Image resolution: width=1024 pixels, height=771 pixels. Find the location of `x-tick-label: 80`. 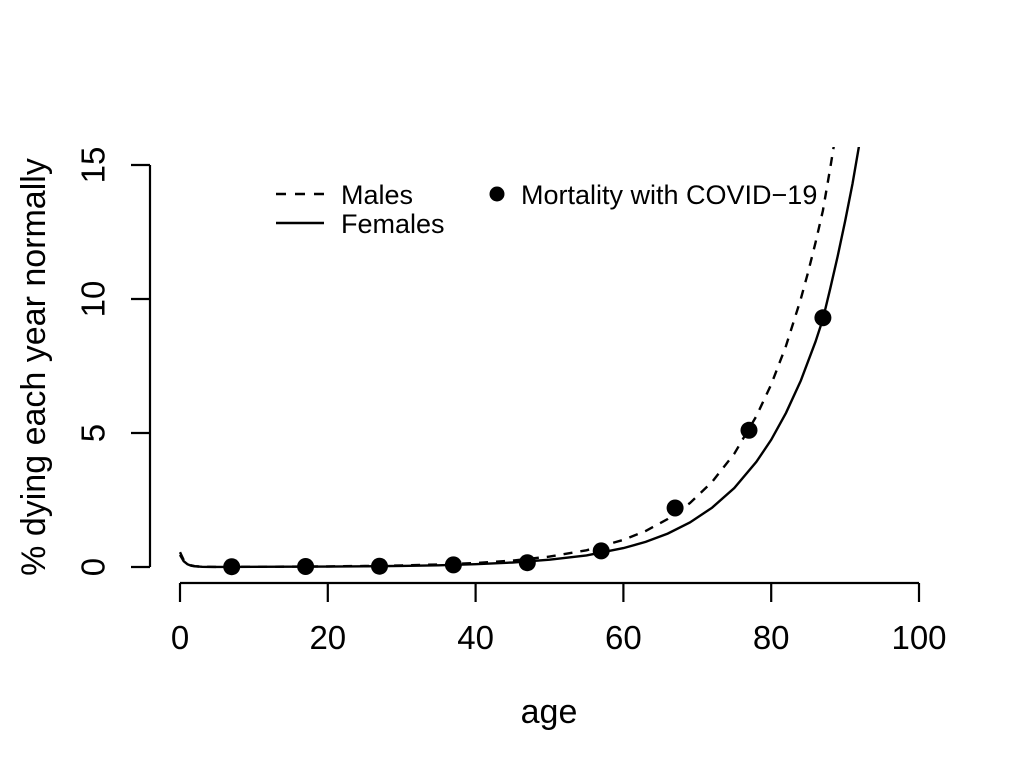

x-tick-label: 80 is located at coordinates (771, 637).